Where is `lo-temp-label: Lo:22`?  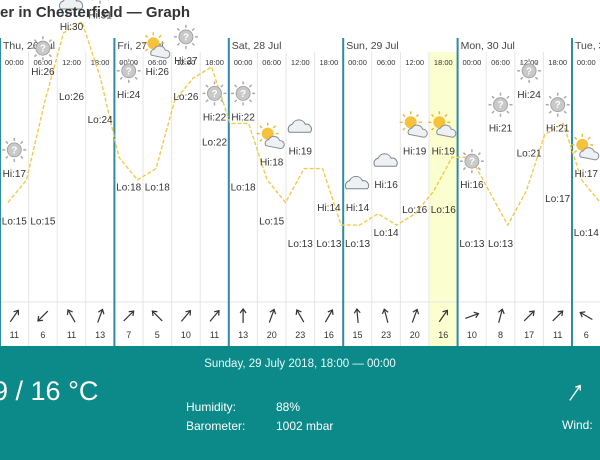
lo-temp-label: Lo:22 is located at coordinates (214, 142).